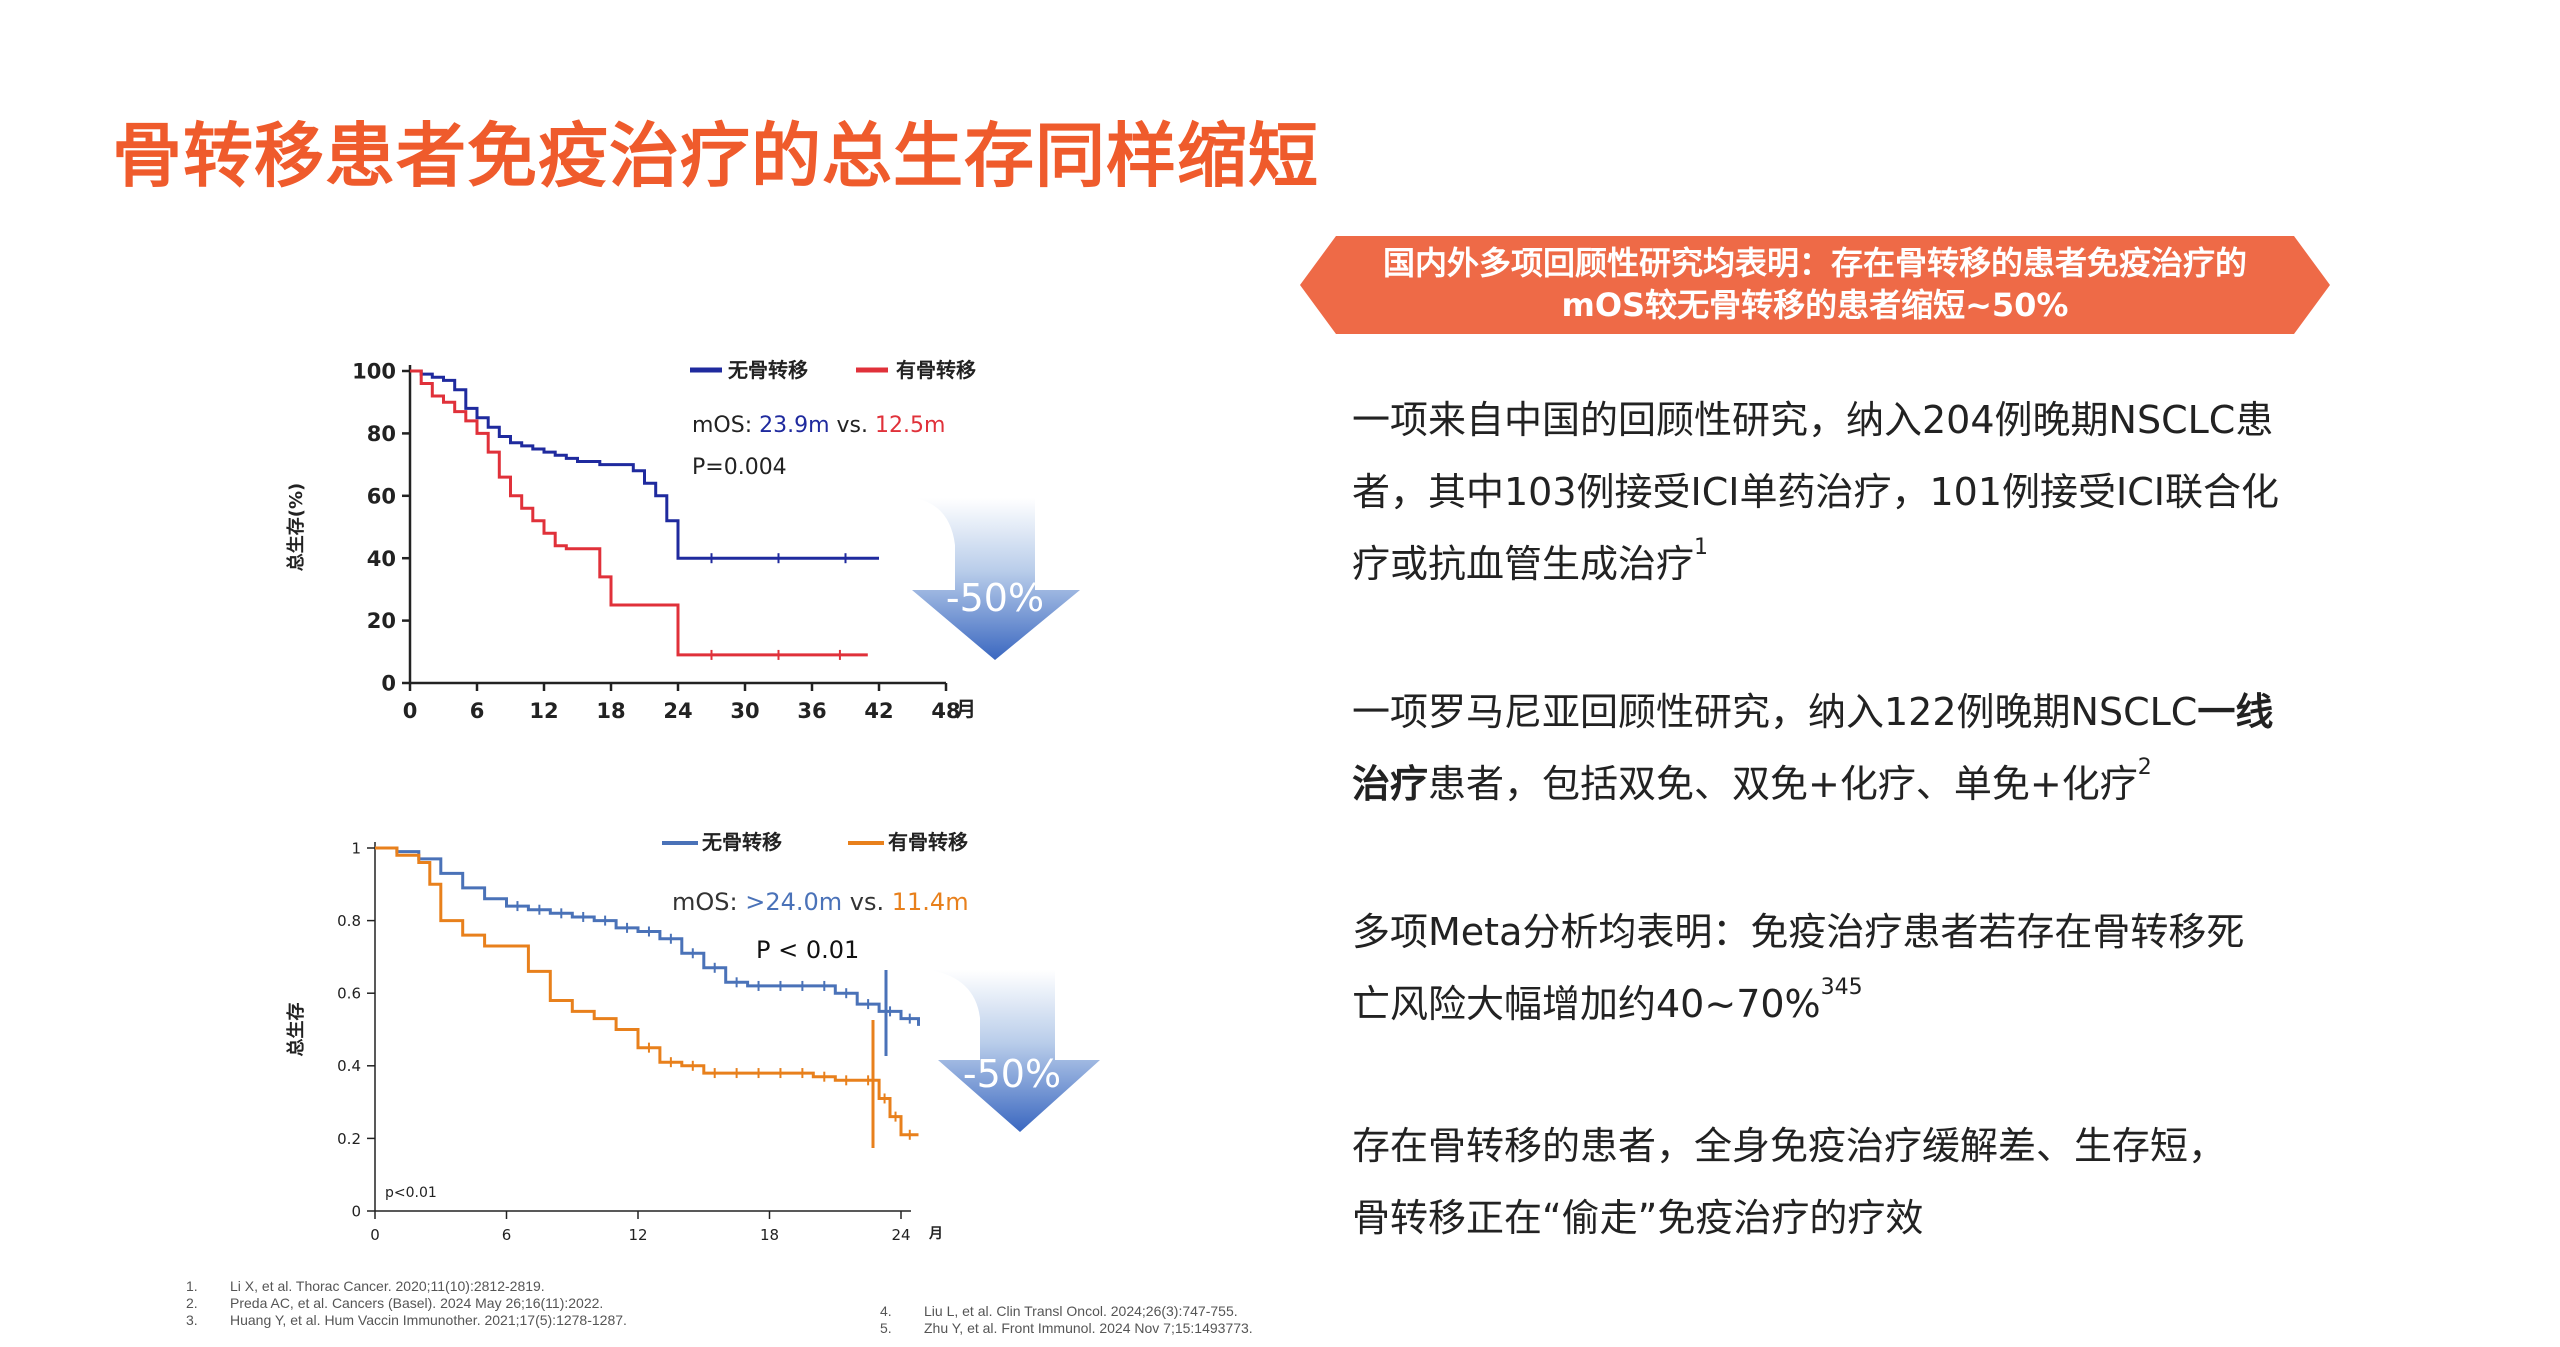 This screenshot has height=1347, width=2560. I want to click on y-tick-label: 0.4, so click(349, 1066).